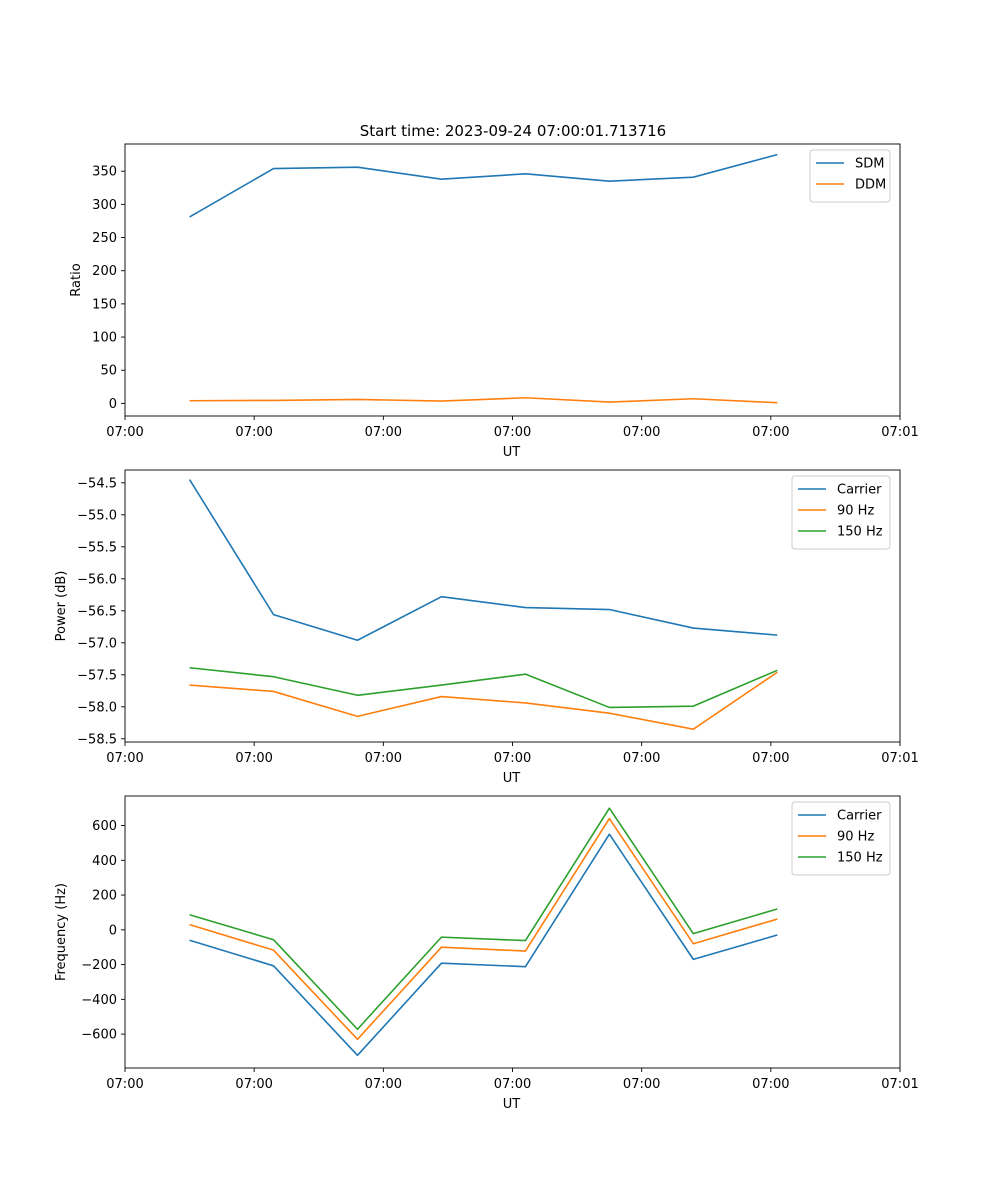  I want to click on y-tick-label: 400, so click(104, 861).